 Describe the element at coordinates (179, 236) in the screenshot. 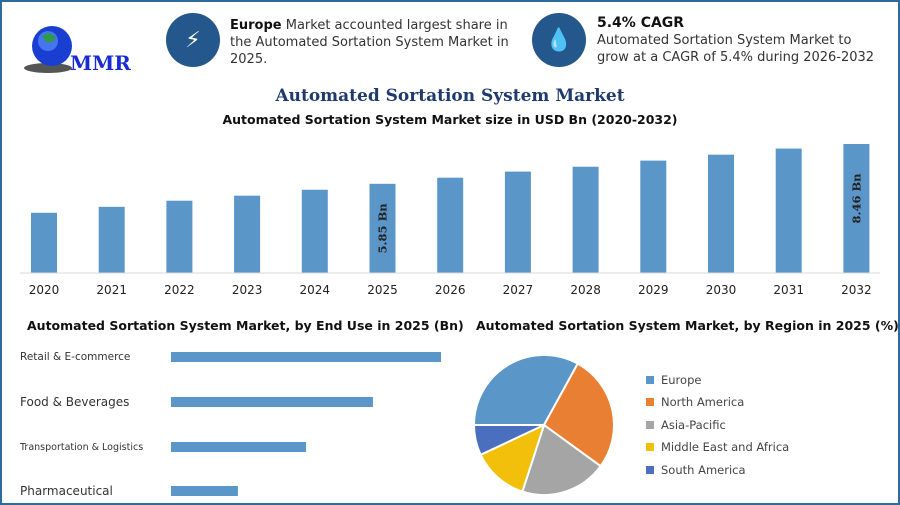

I see `bar-2022` at that location.